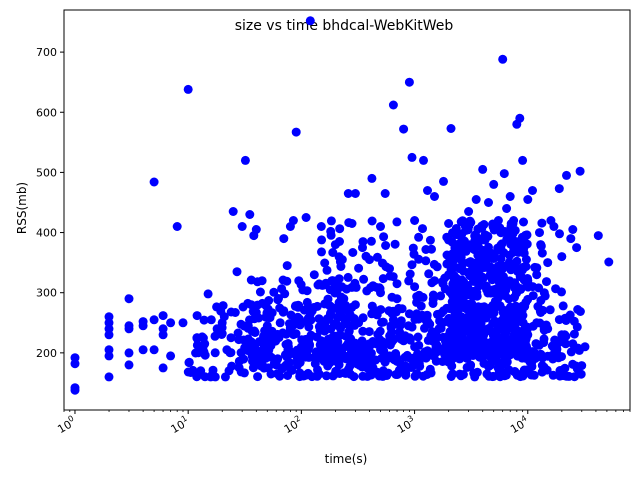  I want to click on y-tick-label: 700, so click(46, 52).